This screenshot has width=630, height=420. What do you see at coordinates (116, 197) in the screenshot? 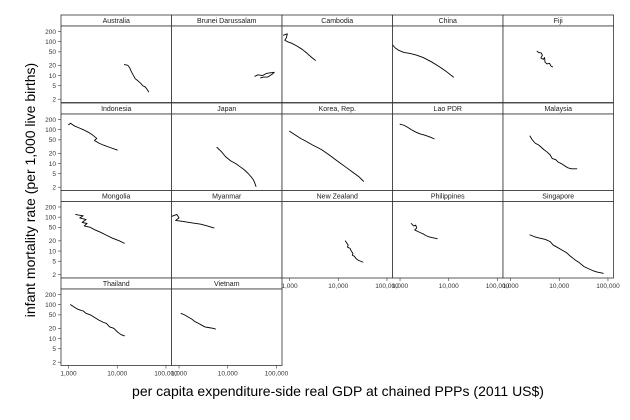
I see `facet-title: Mongolia` at bounding box center [116, 197].